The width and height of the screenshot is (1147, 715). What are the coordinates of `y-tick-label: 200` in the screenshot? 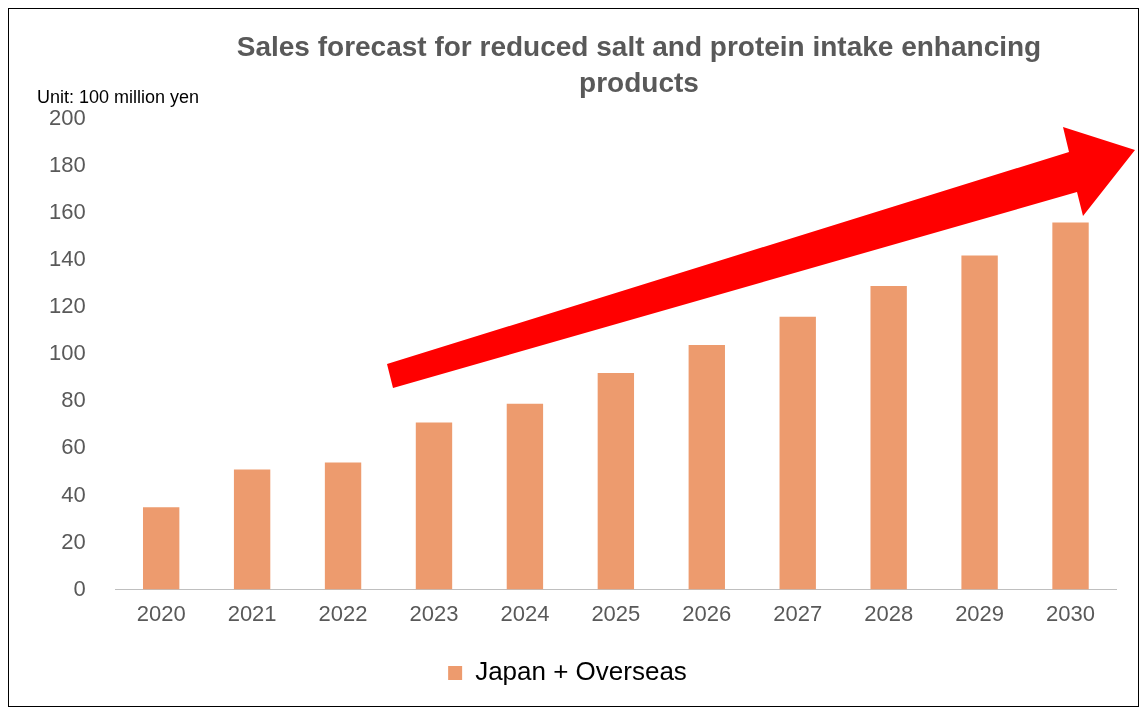 It's located at (67, 118).